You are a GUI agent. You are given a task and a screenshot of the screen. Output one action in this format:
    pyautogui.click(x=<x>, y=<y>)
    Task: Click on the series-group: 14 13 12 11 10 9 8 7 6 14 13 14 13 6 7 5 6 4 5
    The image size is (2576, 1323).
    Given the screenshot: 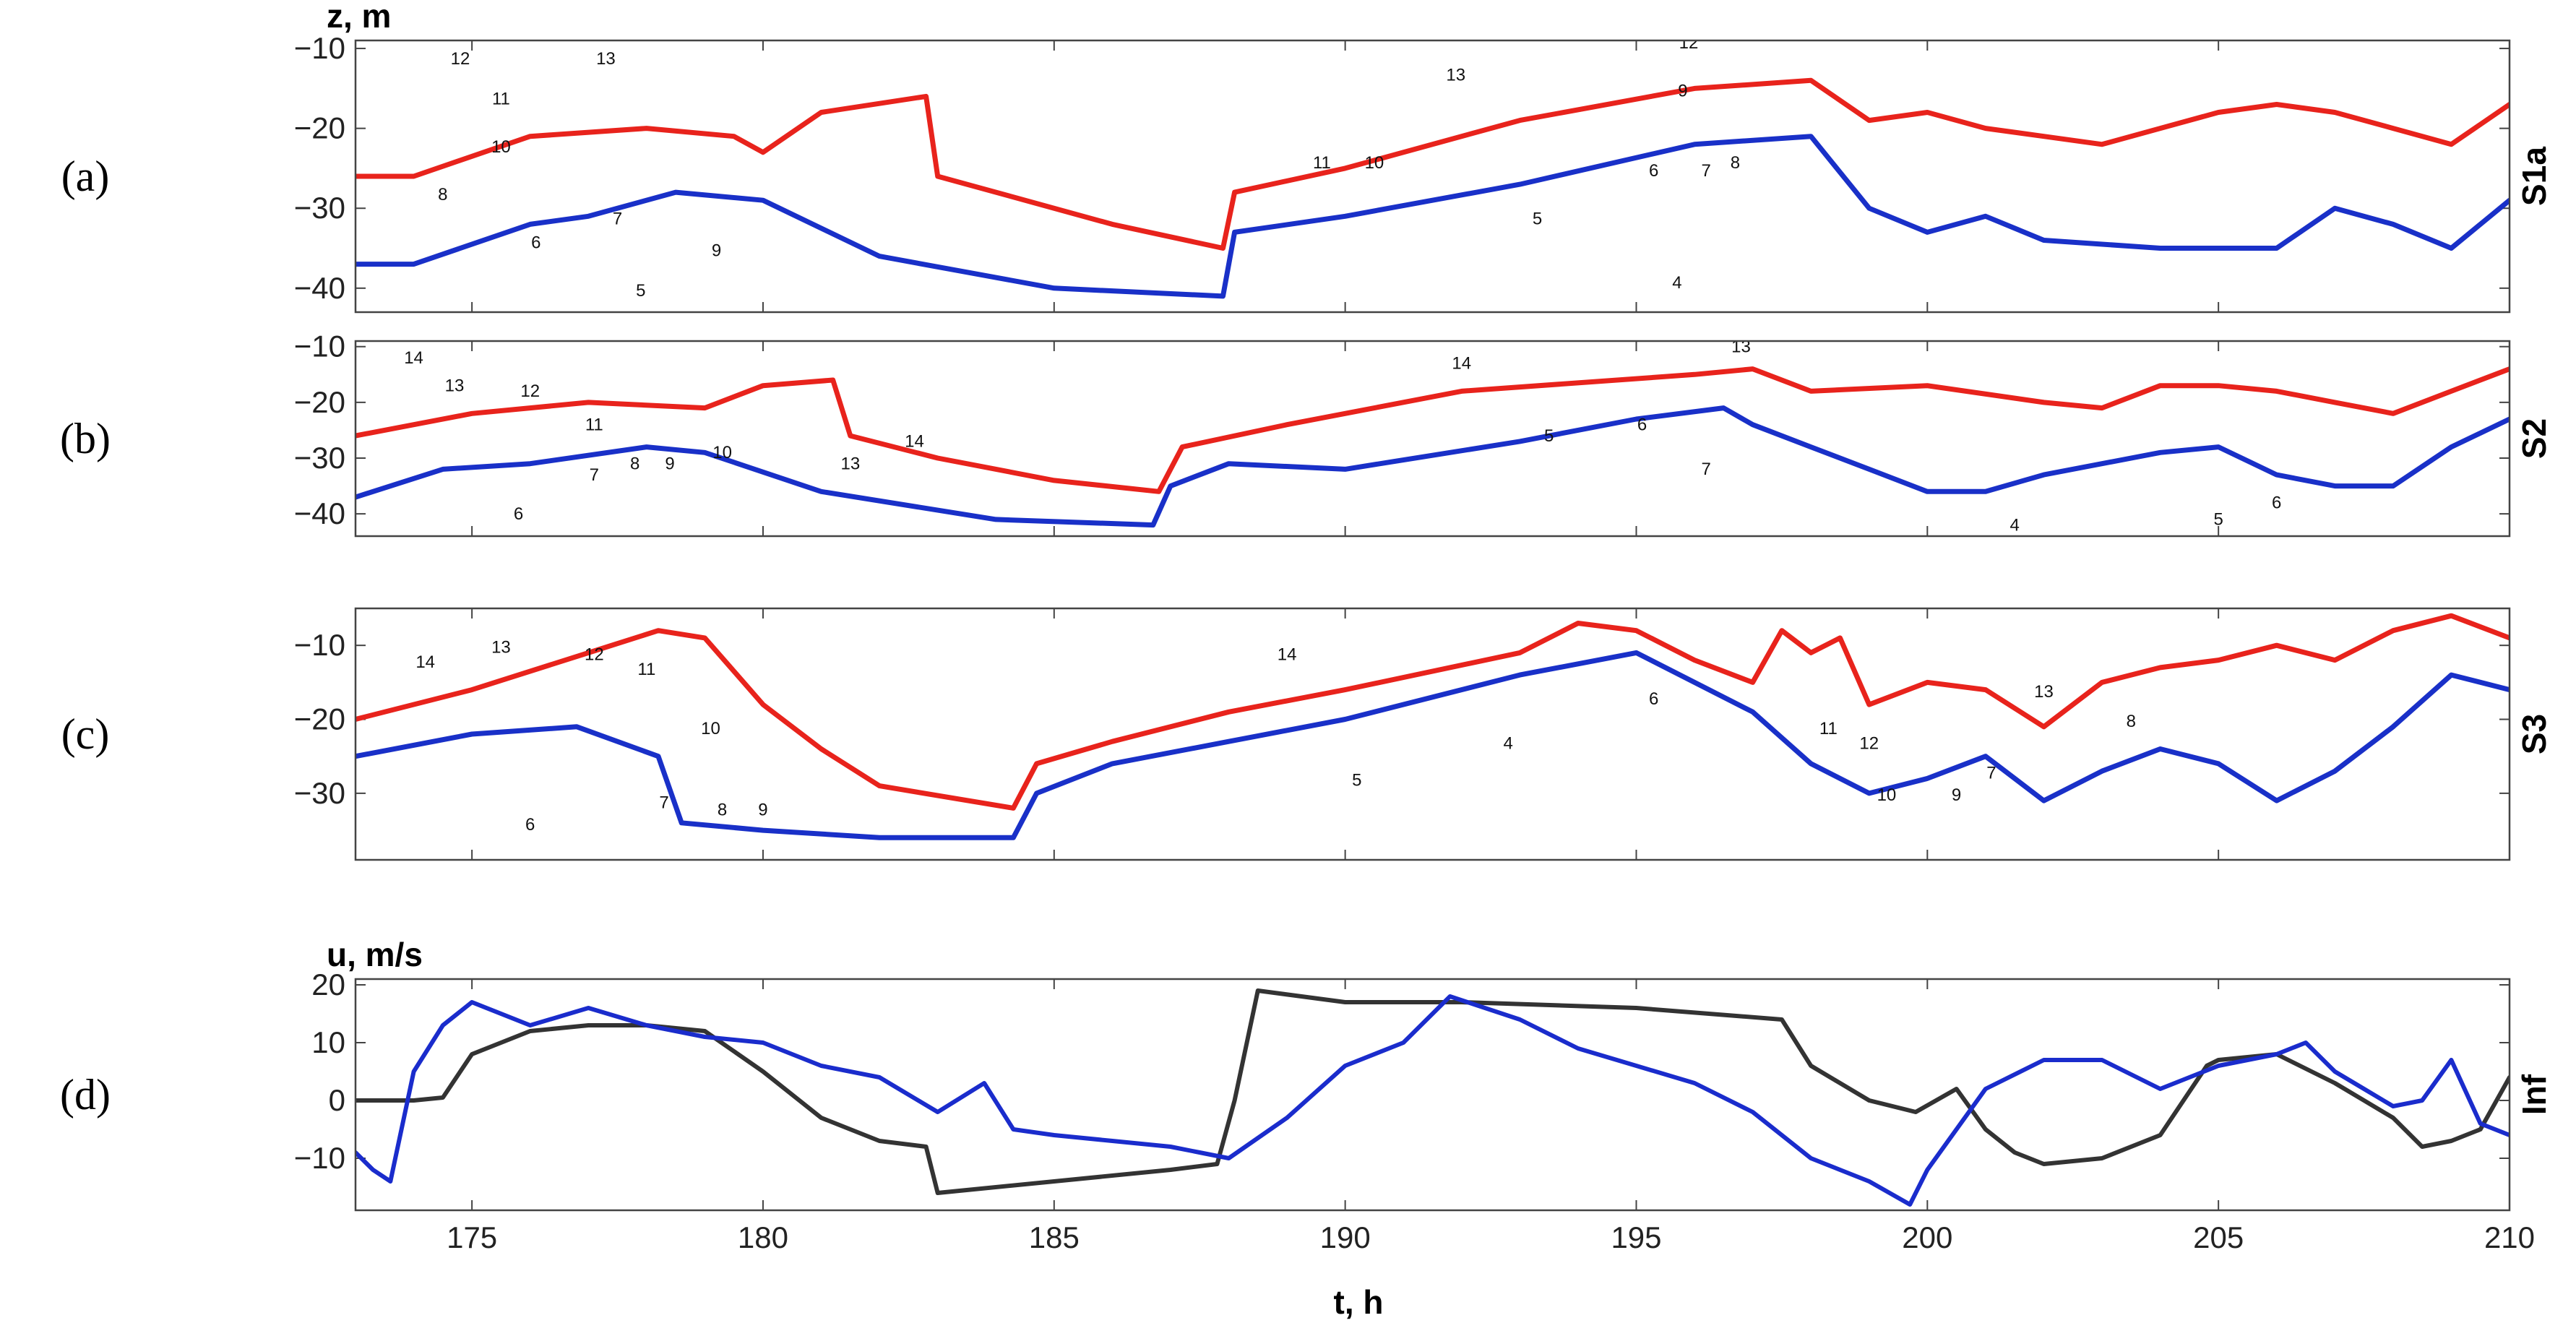 What is the action you would take?
    pyautogui.click(x=1433, y=436)
    